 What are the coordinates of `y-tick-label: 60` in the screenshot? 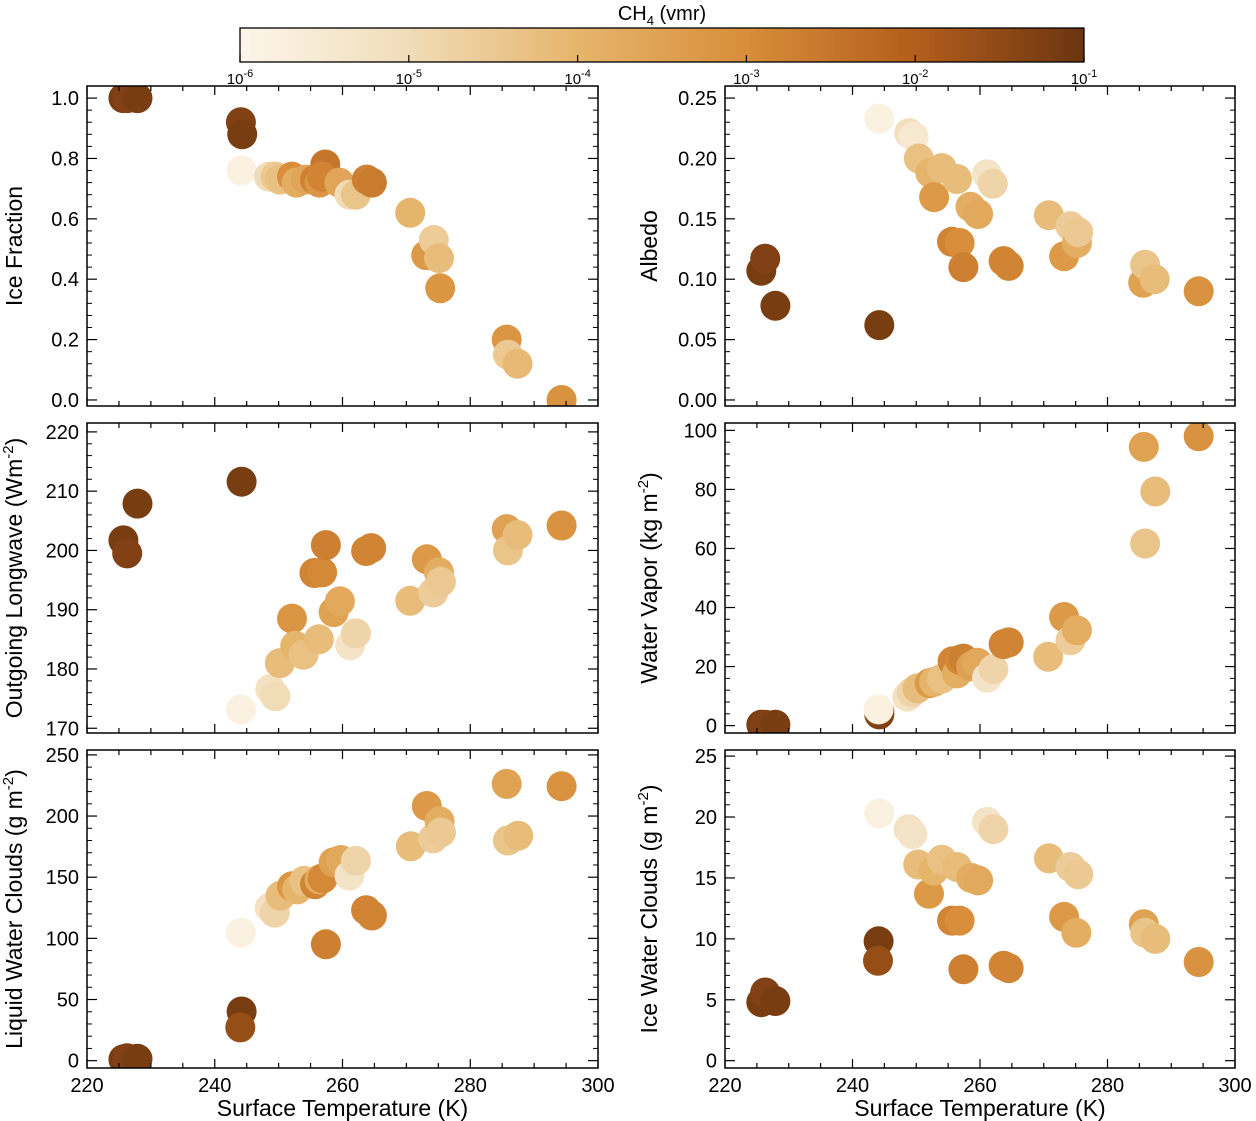 It's located at (706, 549).